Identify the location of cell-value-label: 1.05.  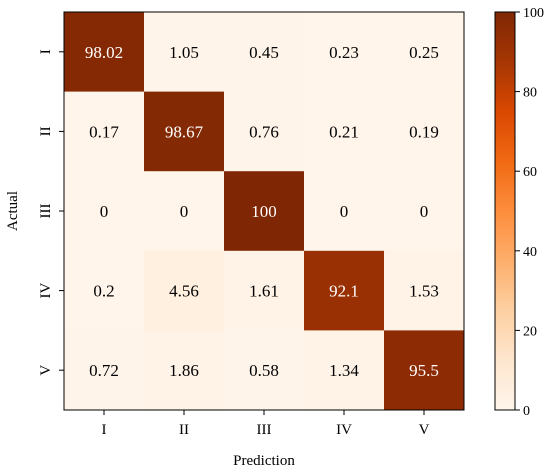
(184, 52).